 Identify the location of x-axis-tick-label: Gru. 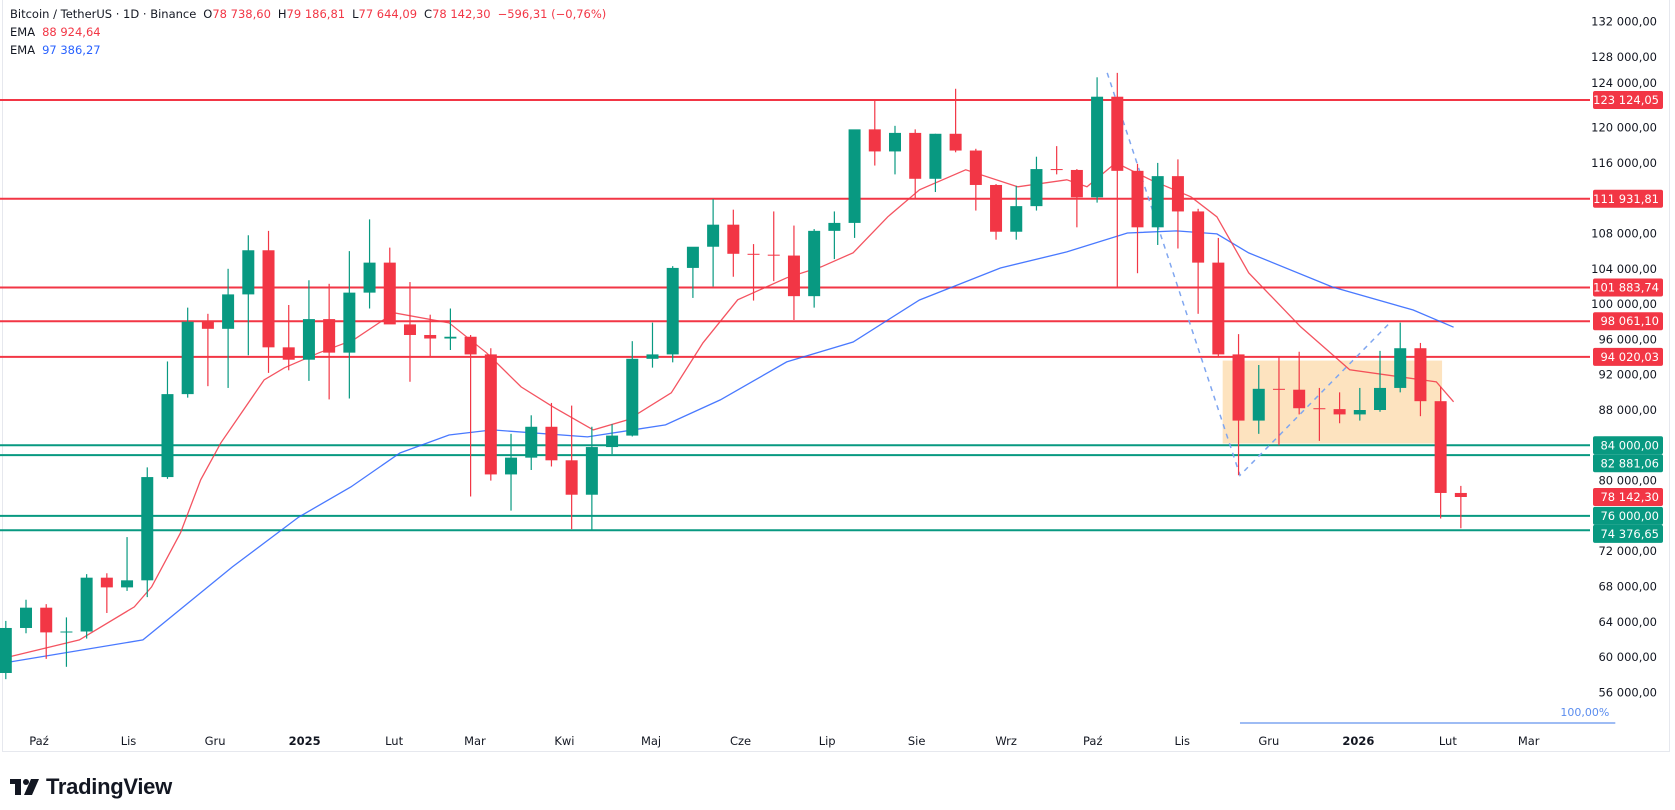
(1268, 741).